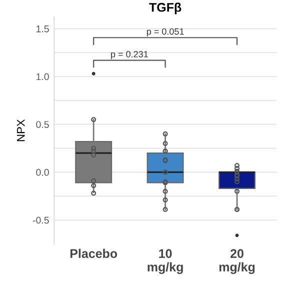 This screenshot has width=285, height=287. I want to click on y-tick-label: 1.5, so click(42, 29).